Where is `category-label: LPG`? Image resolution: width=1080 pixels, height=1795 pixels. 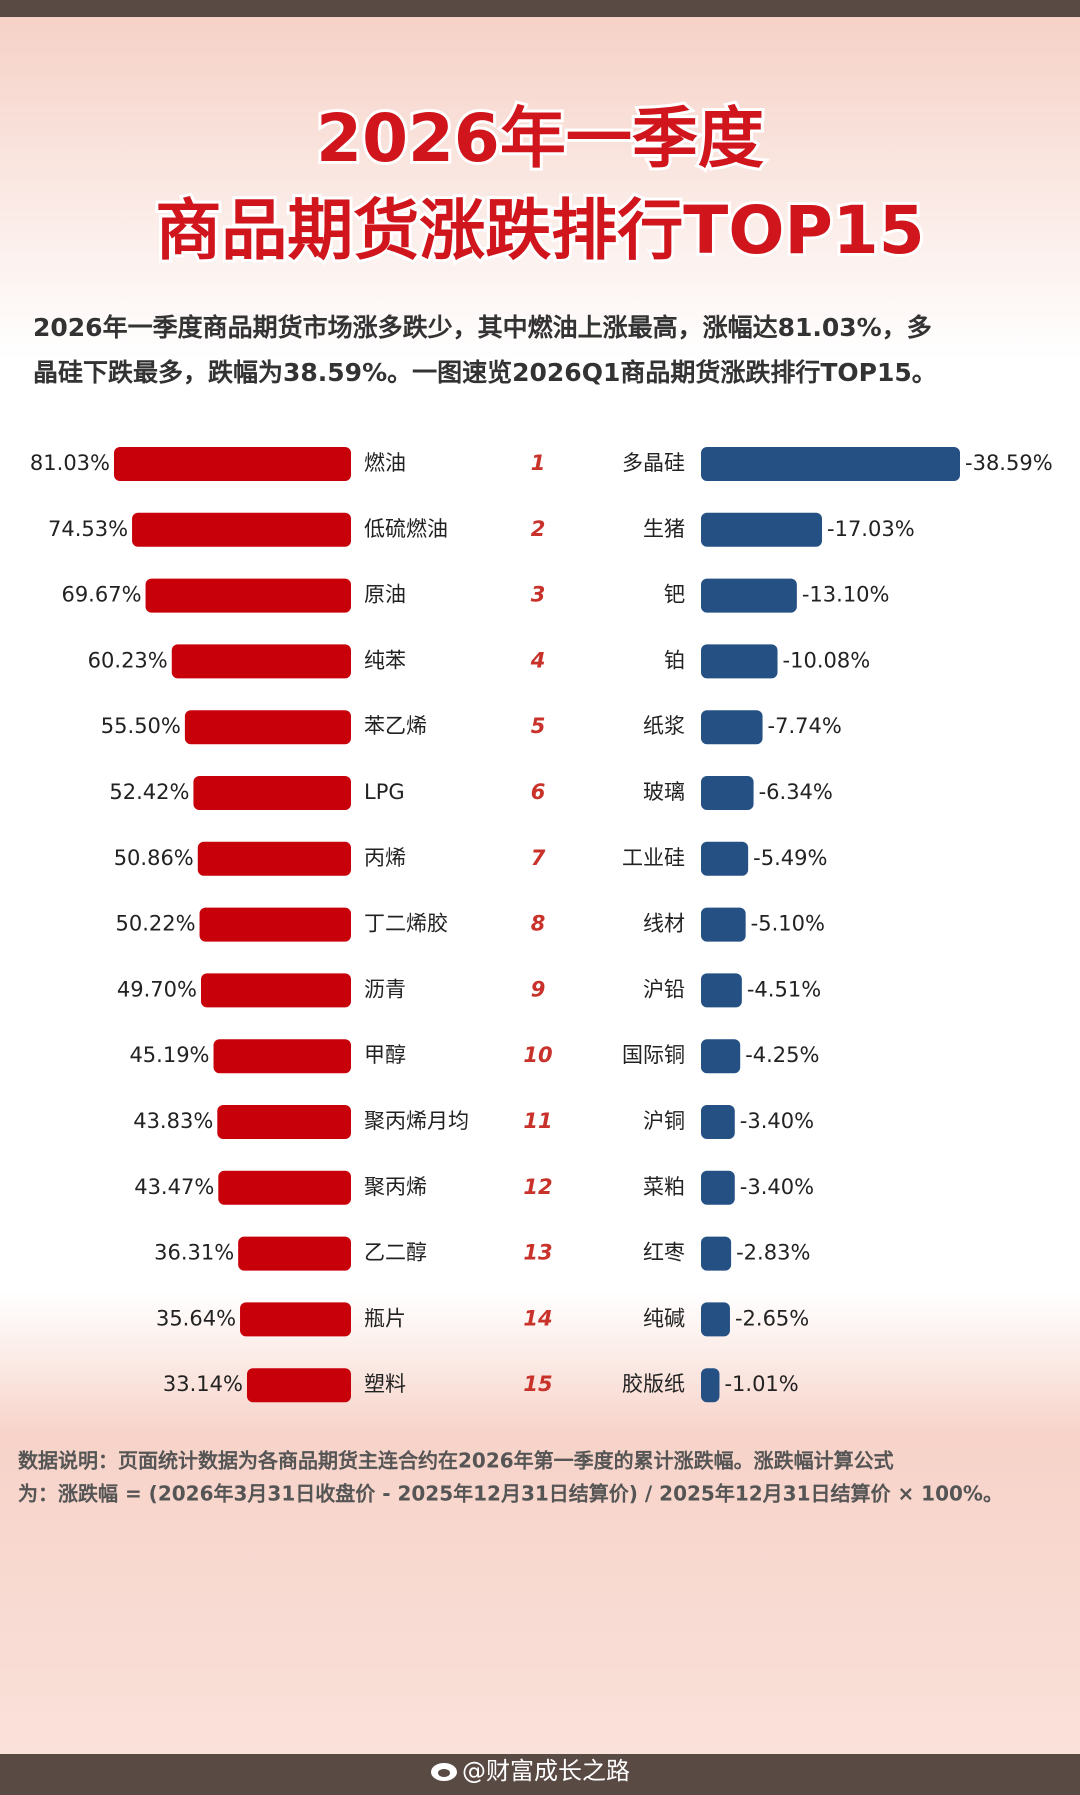 category-label: LPG is located at coordinates (384, 792).